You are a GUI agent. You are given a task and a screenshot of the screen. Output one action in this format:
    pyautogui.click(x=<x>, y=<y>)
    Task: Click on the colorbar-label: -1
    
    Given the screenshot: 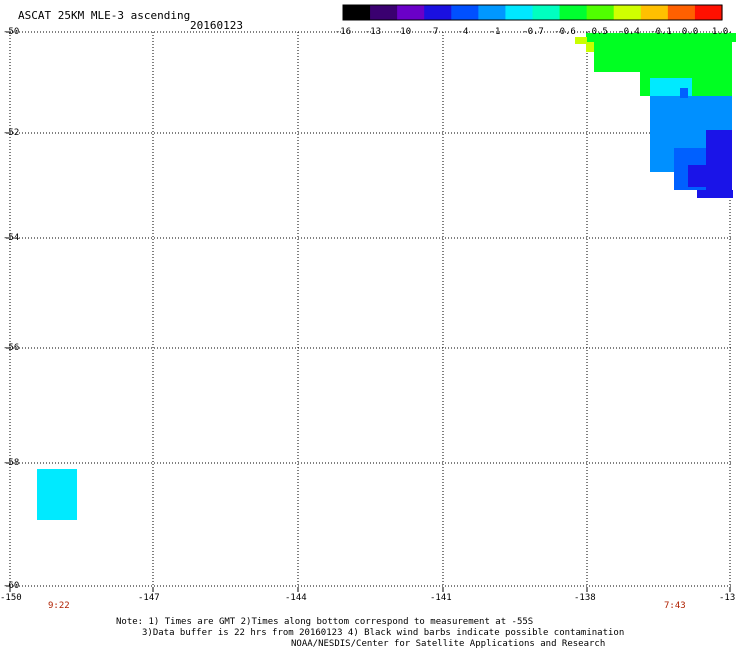 What is the action you would take?
    pyautogui.click(x=495, y=32)
    